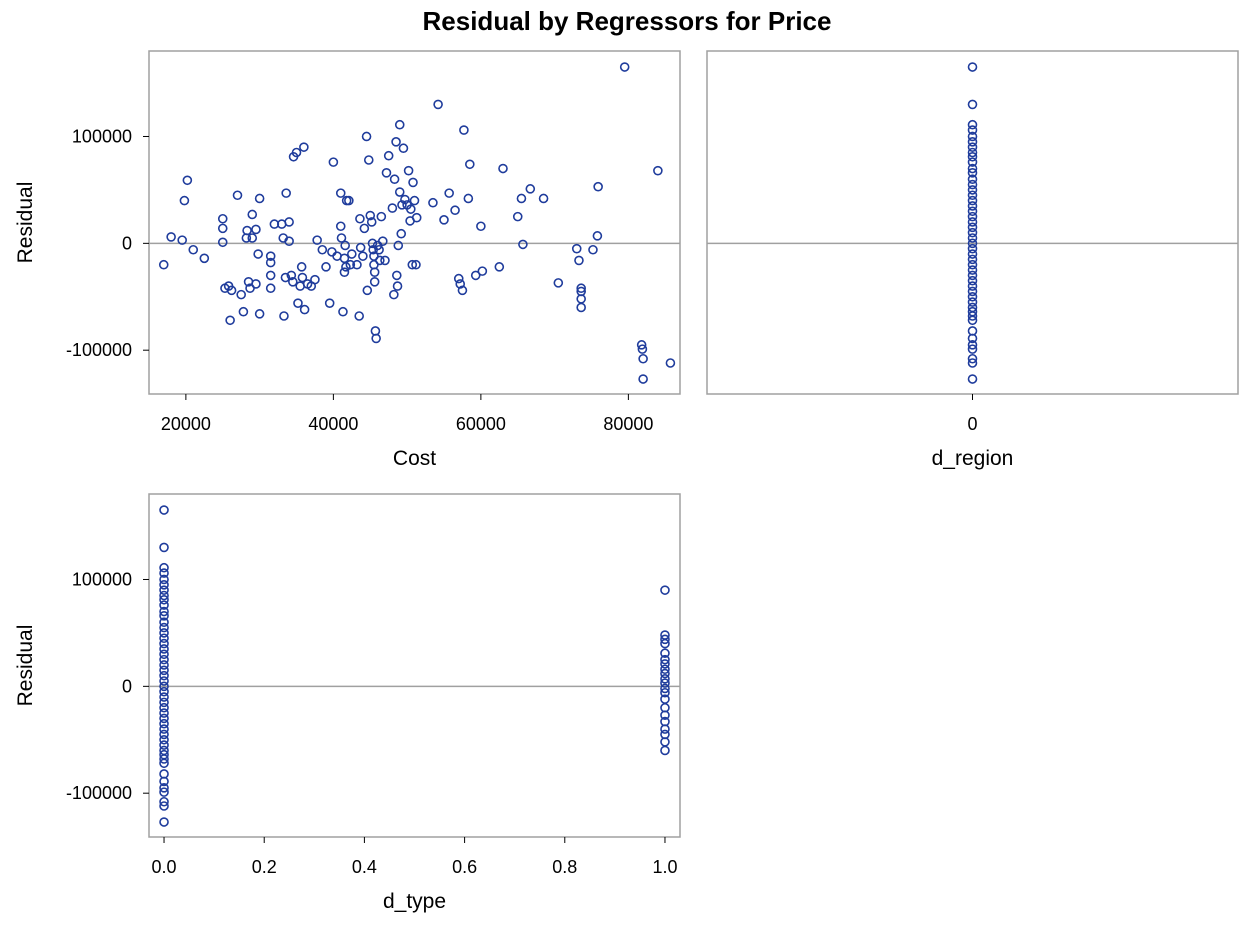 This screenshot has height=928, width=1254. What do you see at coordinates (264, 867) in the screenshot?
I see `x-tick-label: 0.2` at bounding box center [264, 867].